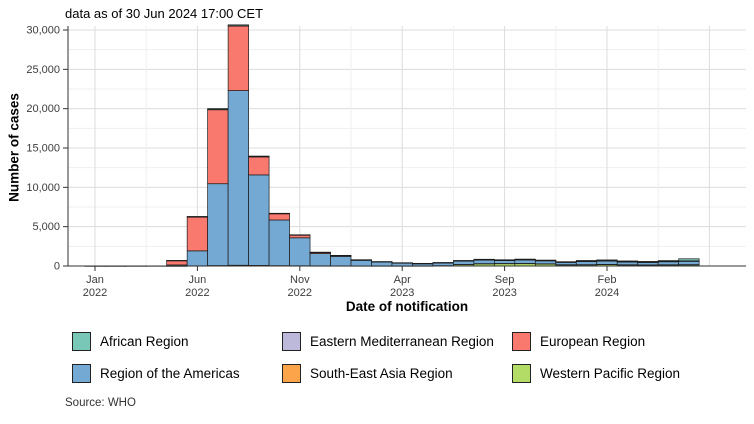 Image resolution: width=754 pixels, height=424 pixels. Describe the element at coordinates (291, 341) in the screenshot. I see `legend-swatch-eastern-mediterranean-region` at that location.